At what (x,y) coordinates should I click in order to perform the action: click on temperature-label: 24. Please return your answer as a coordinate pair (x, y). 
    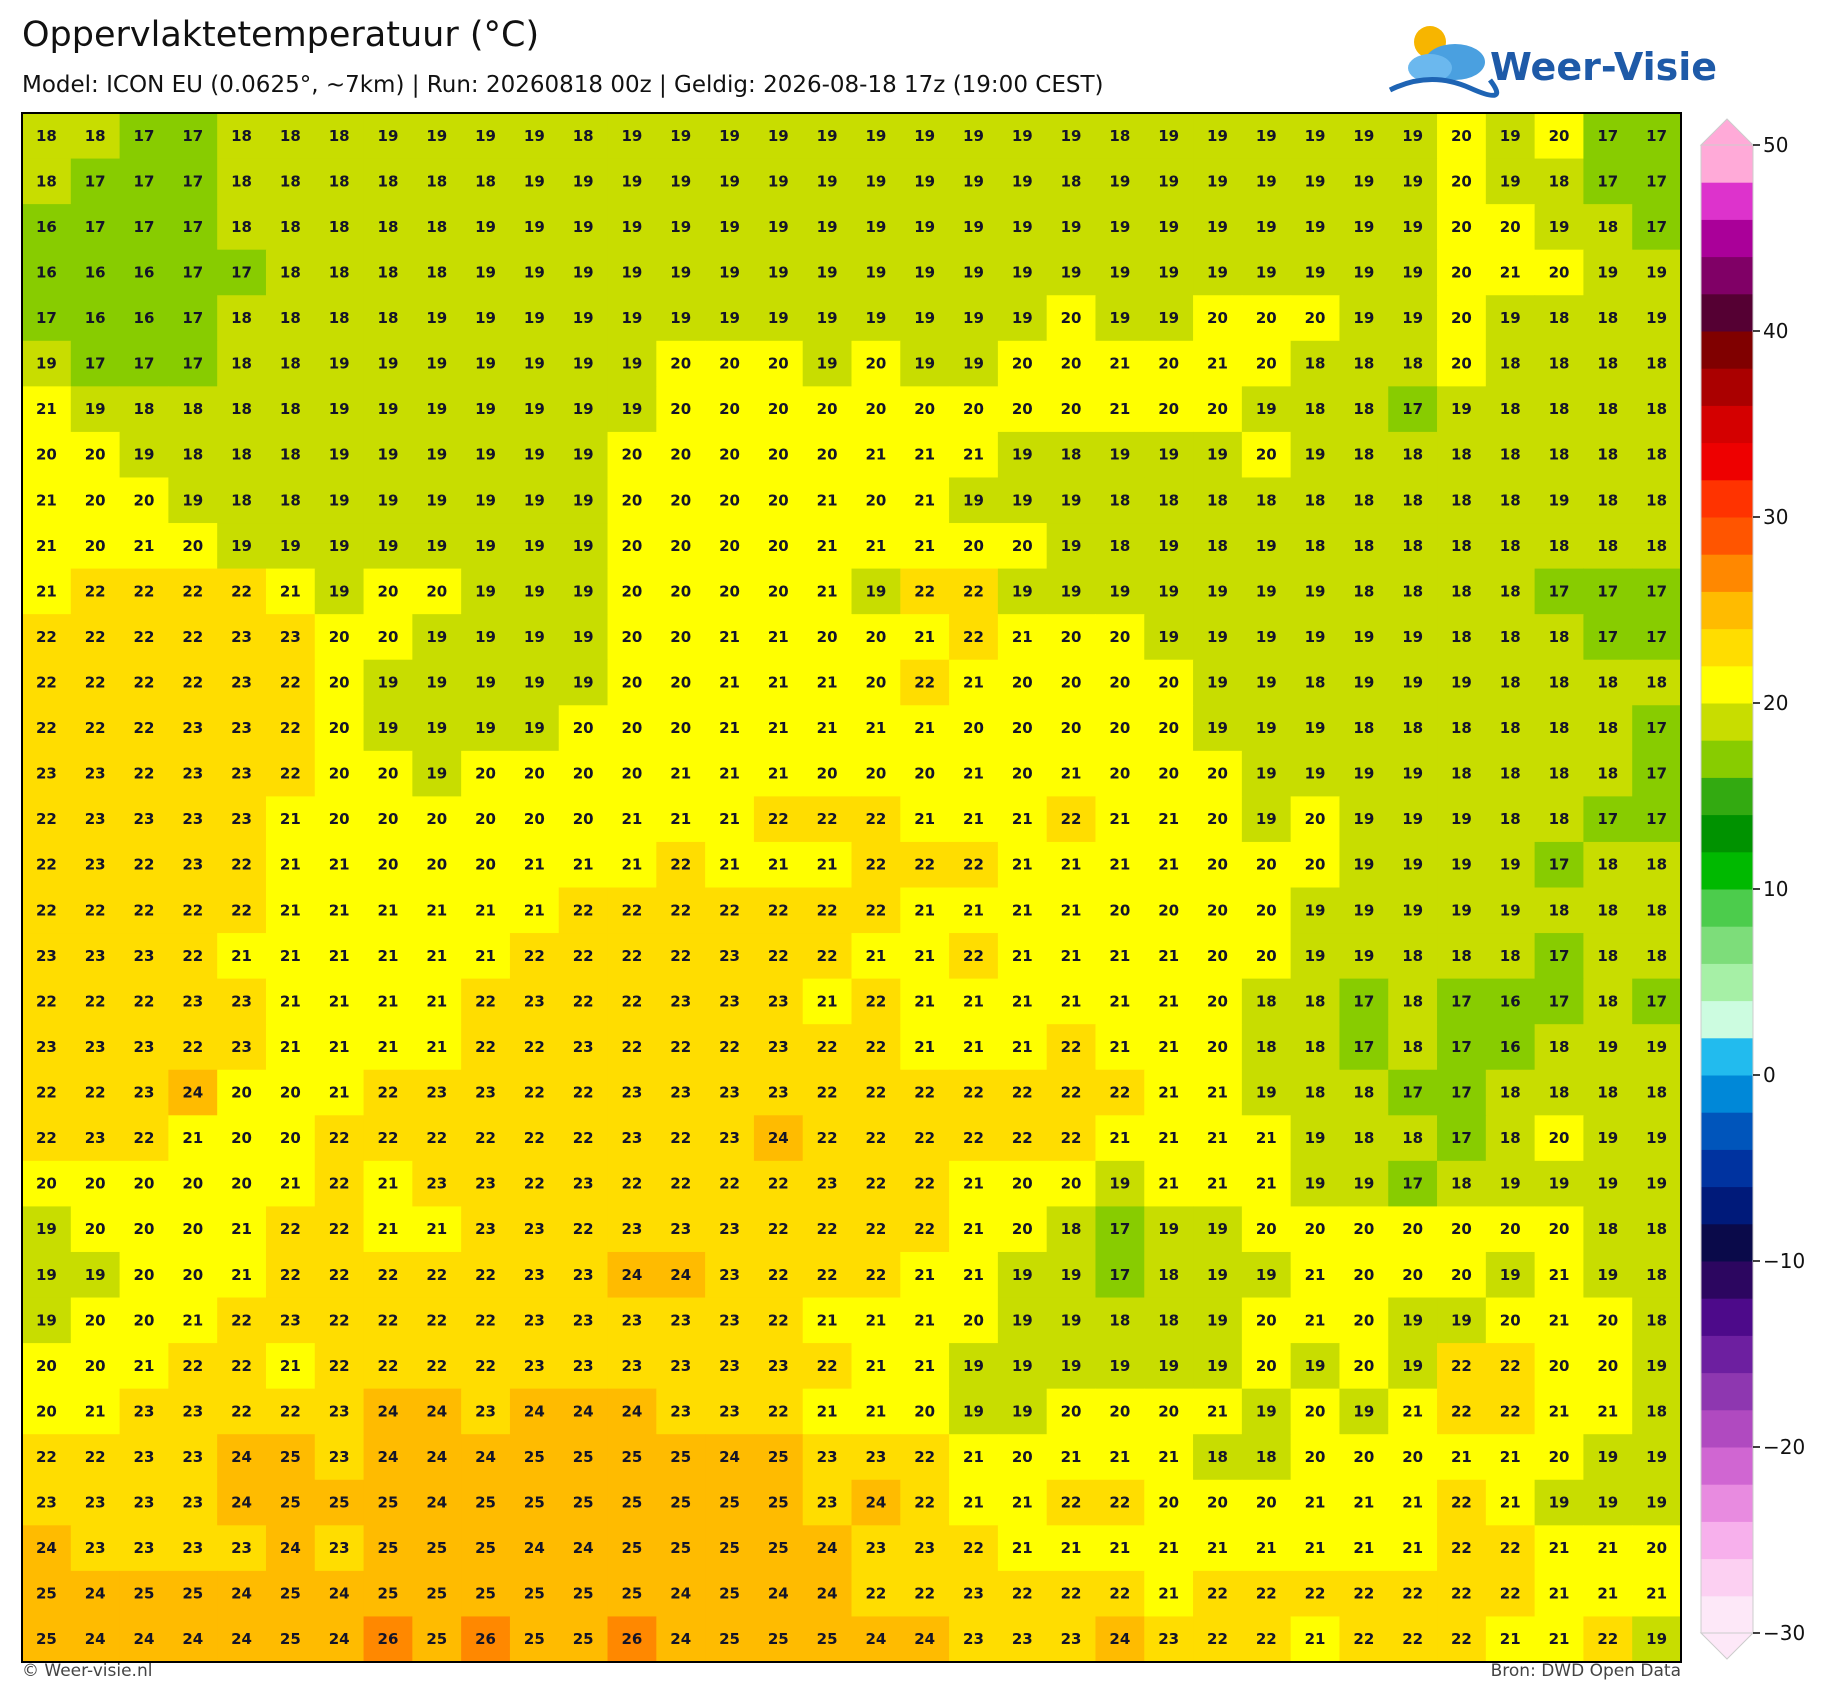
    Looking at the image, I should click on (192, 1093).